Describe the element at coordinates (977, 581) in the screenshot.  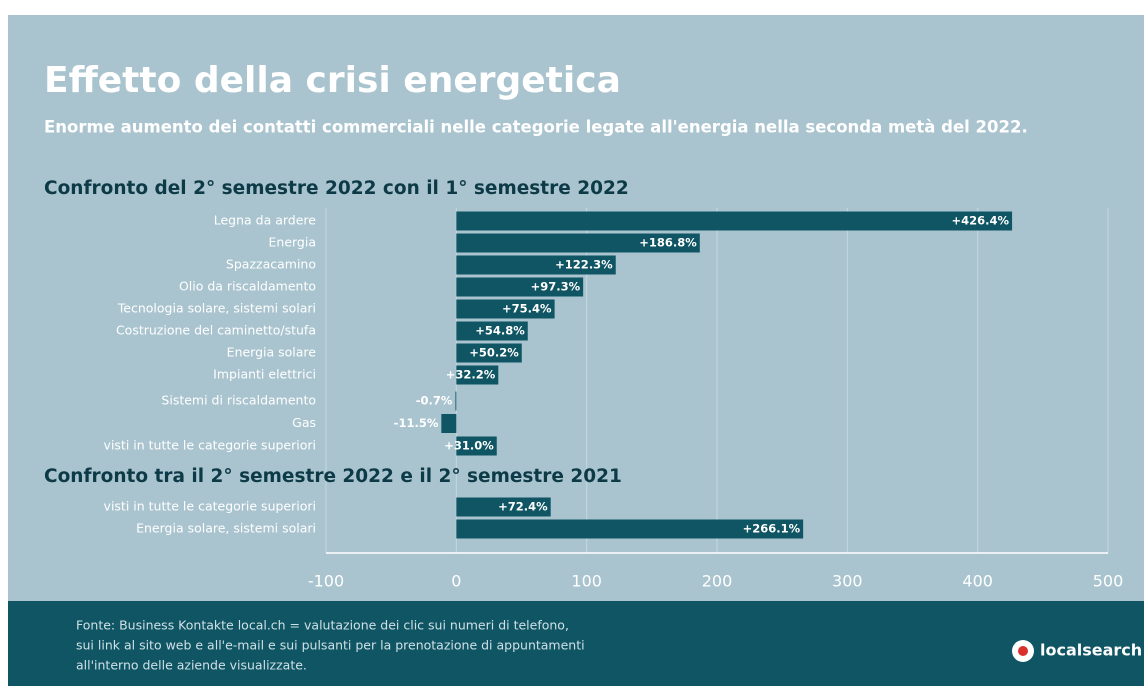
I see `x-tick-label: 400` at that location.